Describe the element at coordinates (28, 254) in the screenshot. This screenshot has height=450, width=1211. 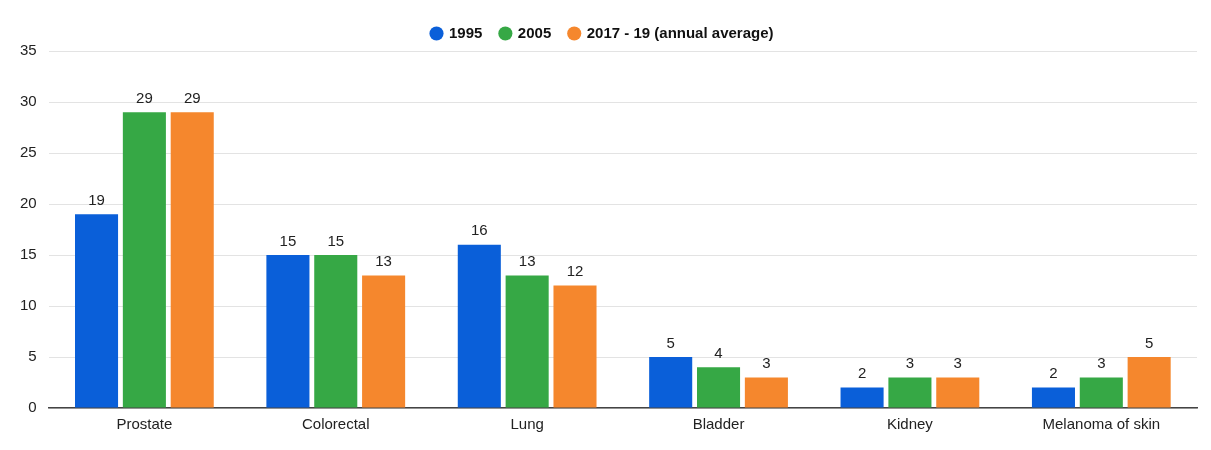
I see `y-tick-label: 15` at that location.